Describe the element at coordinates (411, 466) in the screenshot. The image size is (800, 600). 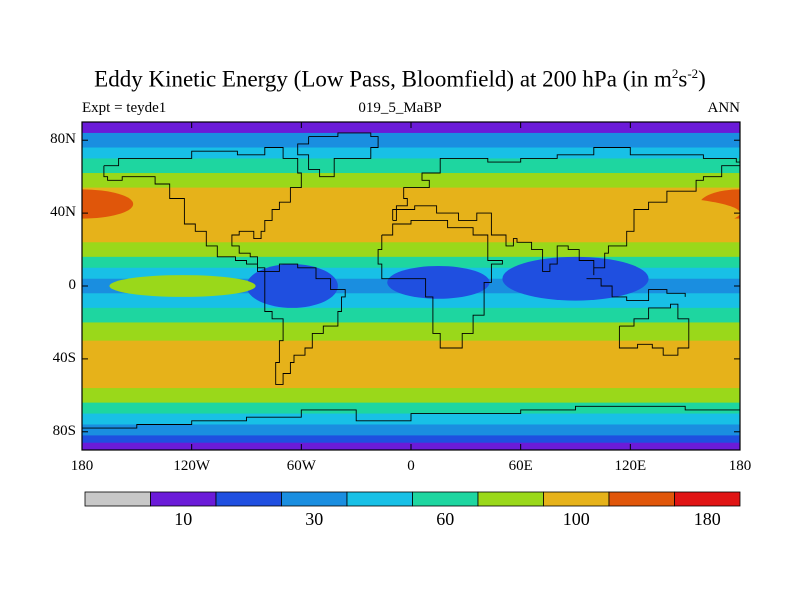
I see `lon-label: 0` at that location.